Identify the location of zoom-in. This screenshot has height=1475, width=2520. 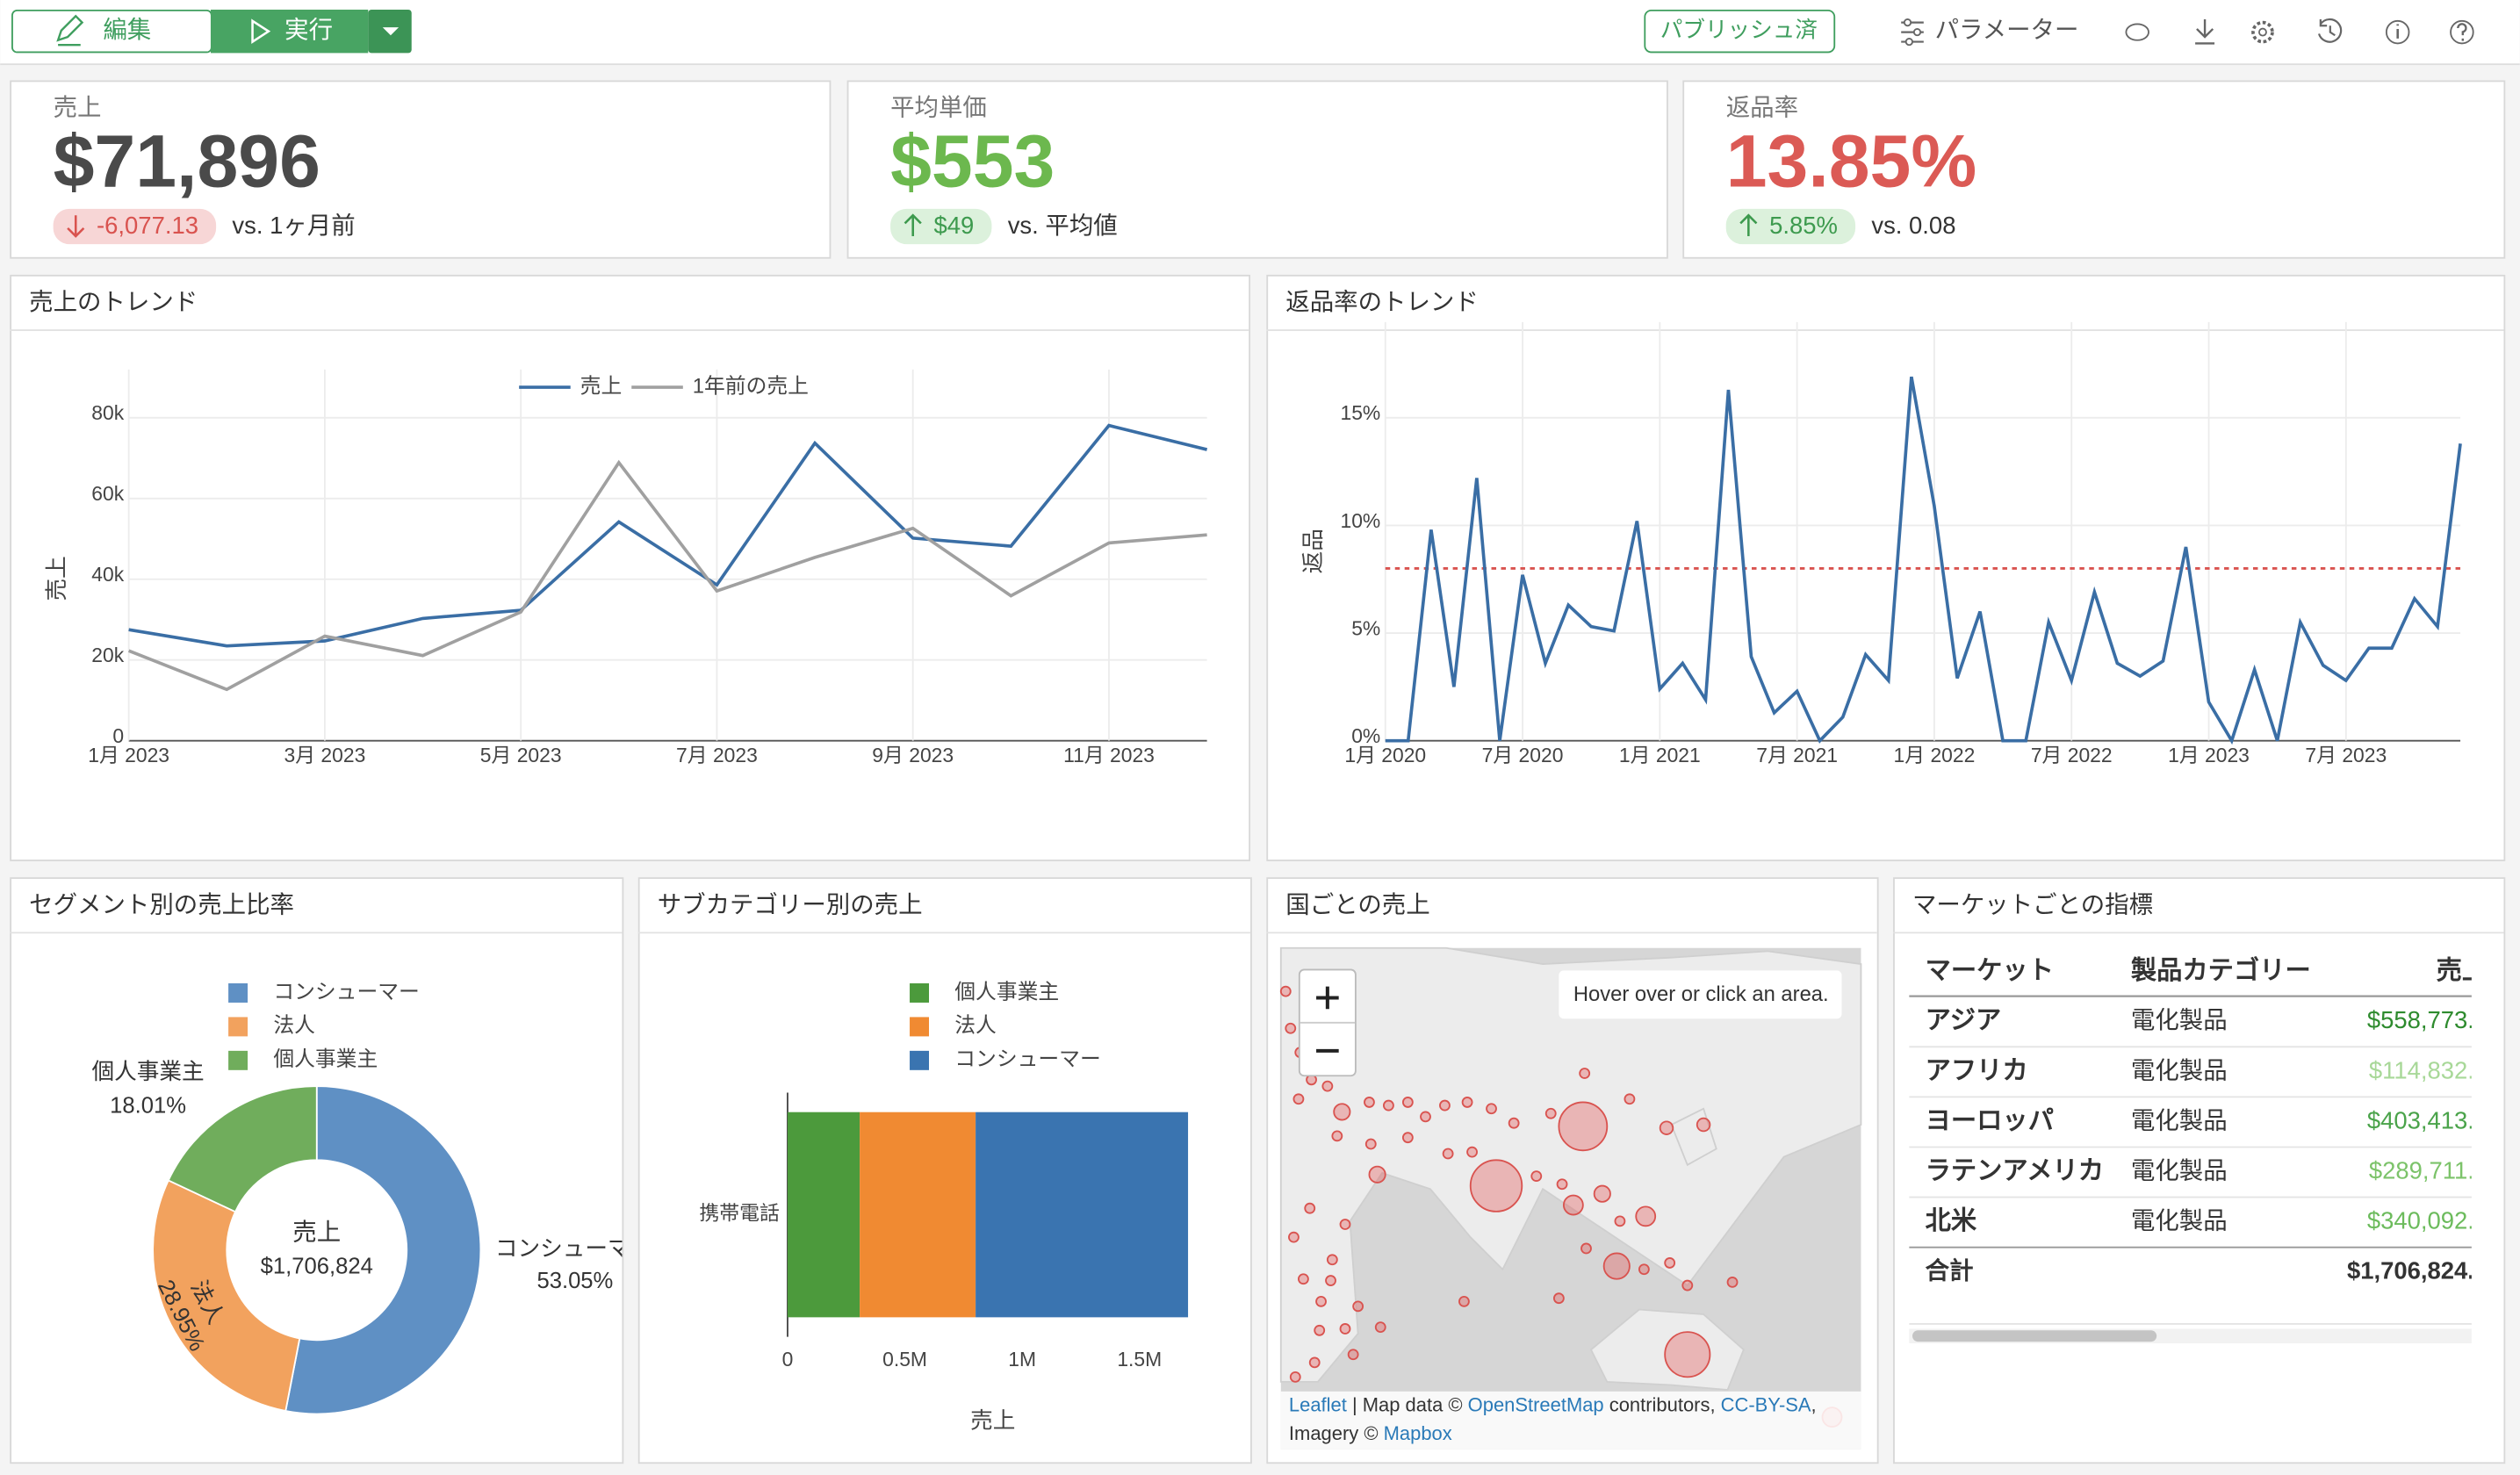
(1327, 998).